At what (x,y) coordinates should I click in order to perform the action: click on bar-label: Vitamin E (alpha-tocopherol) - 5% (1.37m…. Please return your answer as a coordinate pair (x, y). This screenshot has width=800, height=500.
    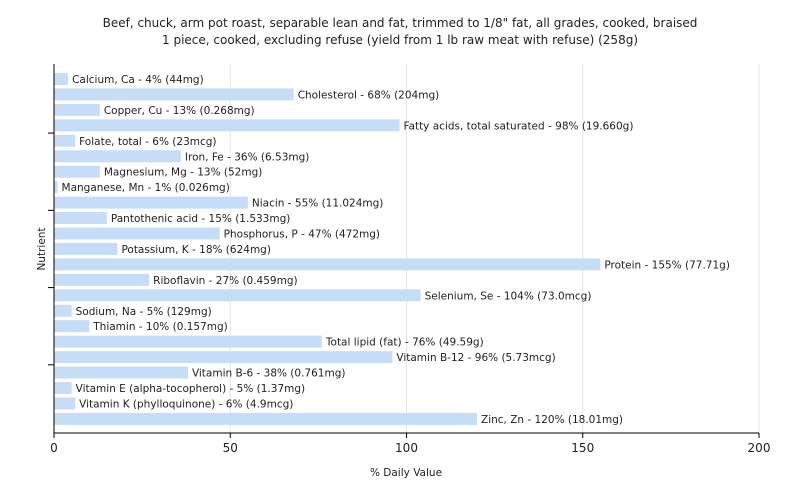
    Looking at the image, I should click on (191, 389).